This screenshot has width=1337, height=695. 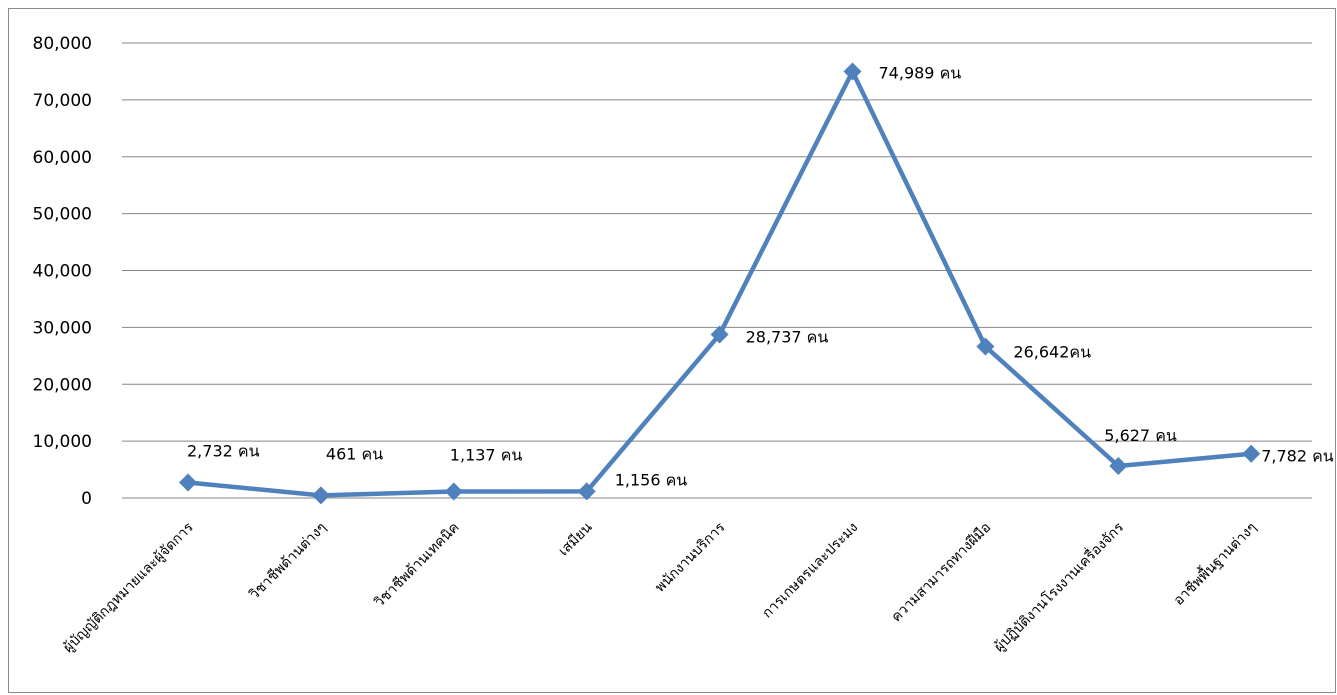 I want to click on x-category-label: การเกษตรและประมง, so click(x=810, y=571).